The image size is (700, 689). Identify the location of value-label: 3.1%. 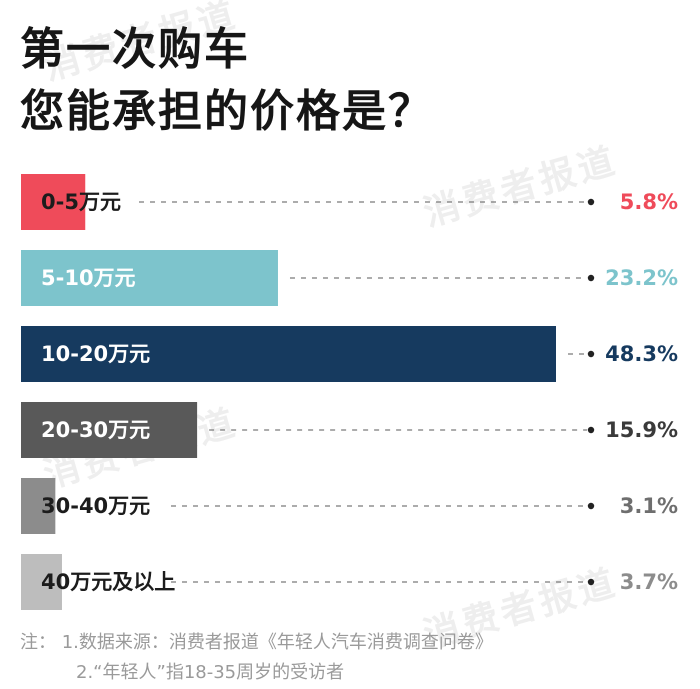
(649, 506).